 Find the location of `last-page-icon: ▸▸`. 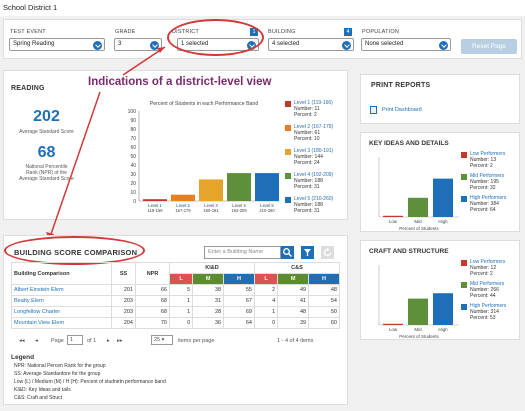

last-page-icon: ▸▸ is located at coordinates (120, 341).